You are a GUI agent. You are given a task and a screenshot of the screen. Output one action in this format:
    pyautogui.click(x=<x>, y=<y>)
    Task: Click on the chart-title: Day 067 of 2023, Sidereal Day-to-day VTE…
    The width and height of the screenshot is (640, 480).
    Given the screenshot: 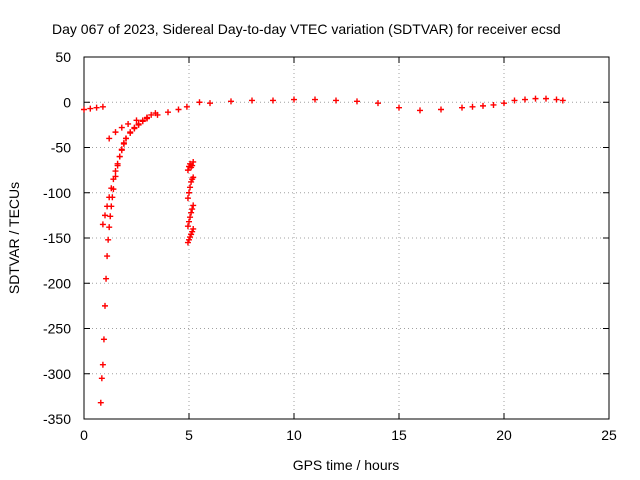 What is the action you would take?
    pyautogui.click(x=306, y=29)
    